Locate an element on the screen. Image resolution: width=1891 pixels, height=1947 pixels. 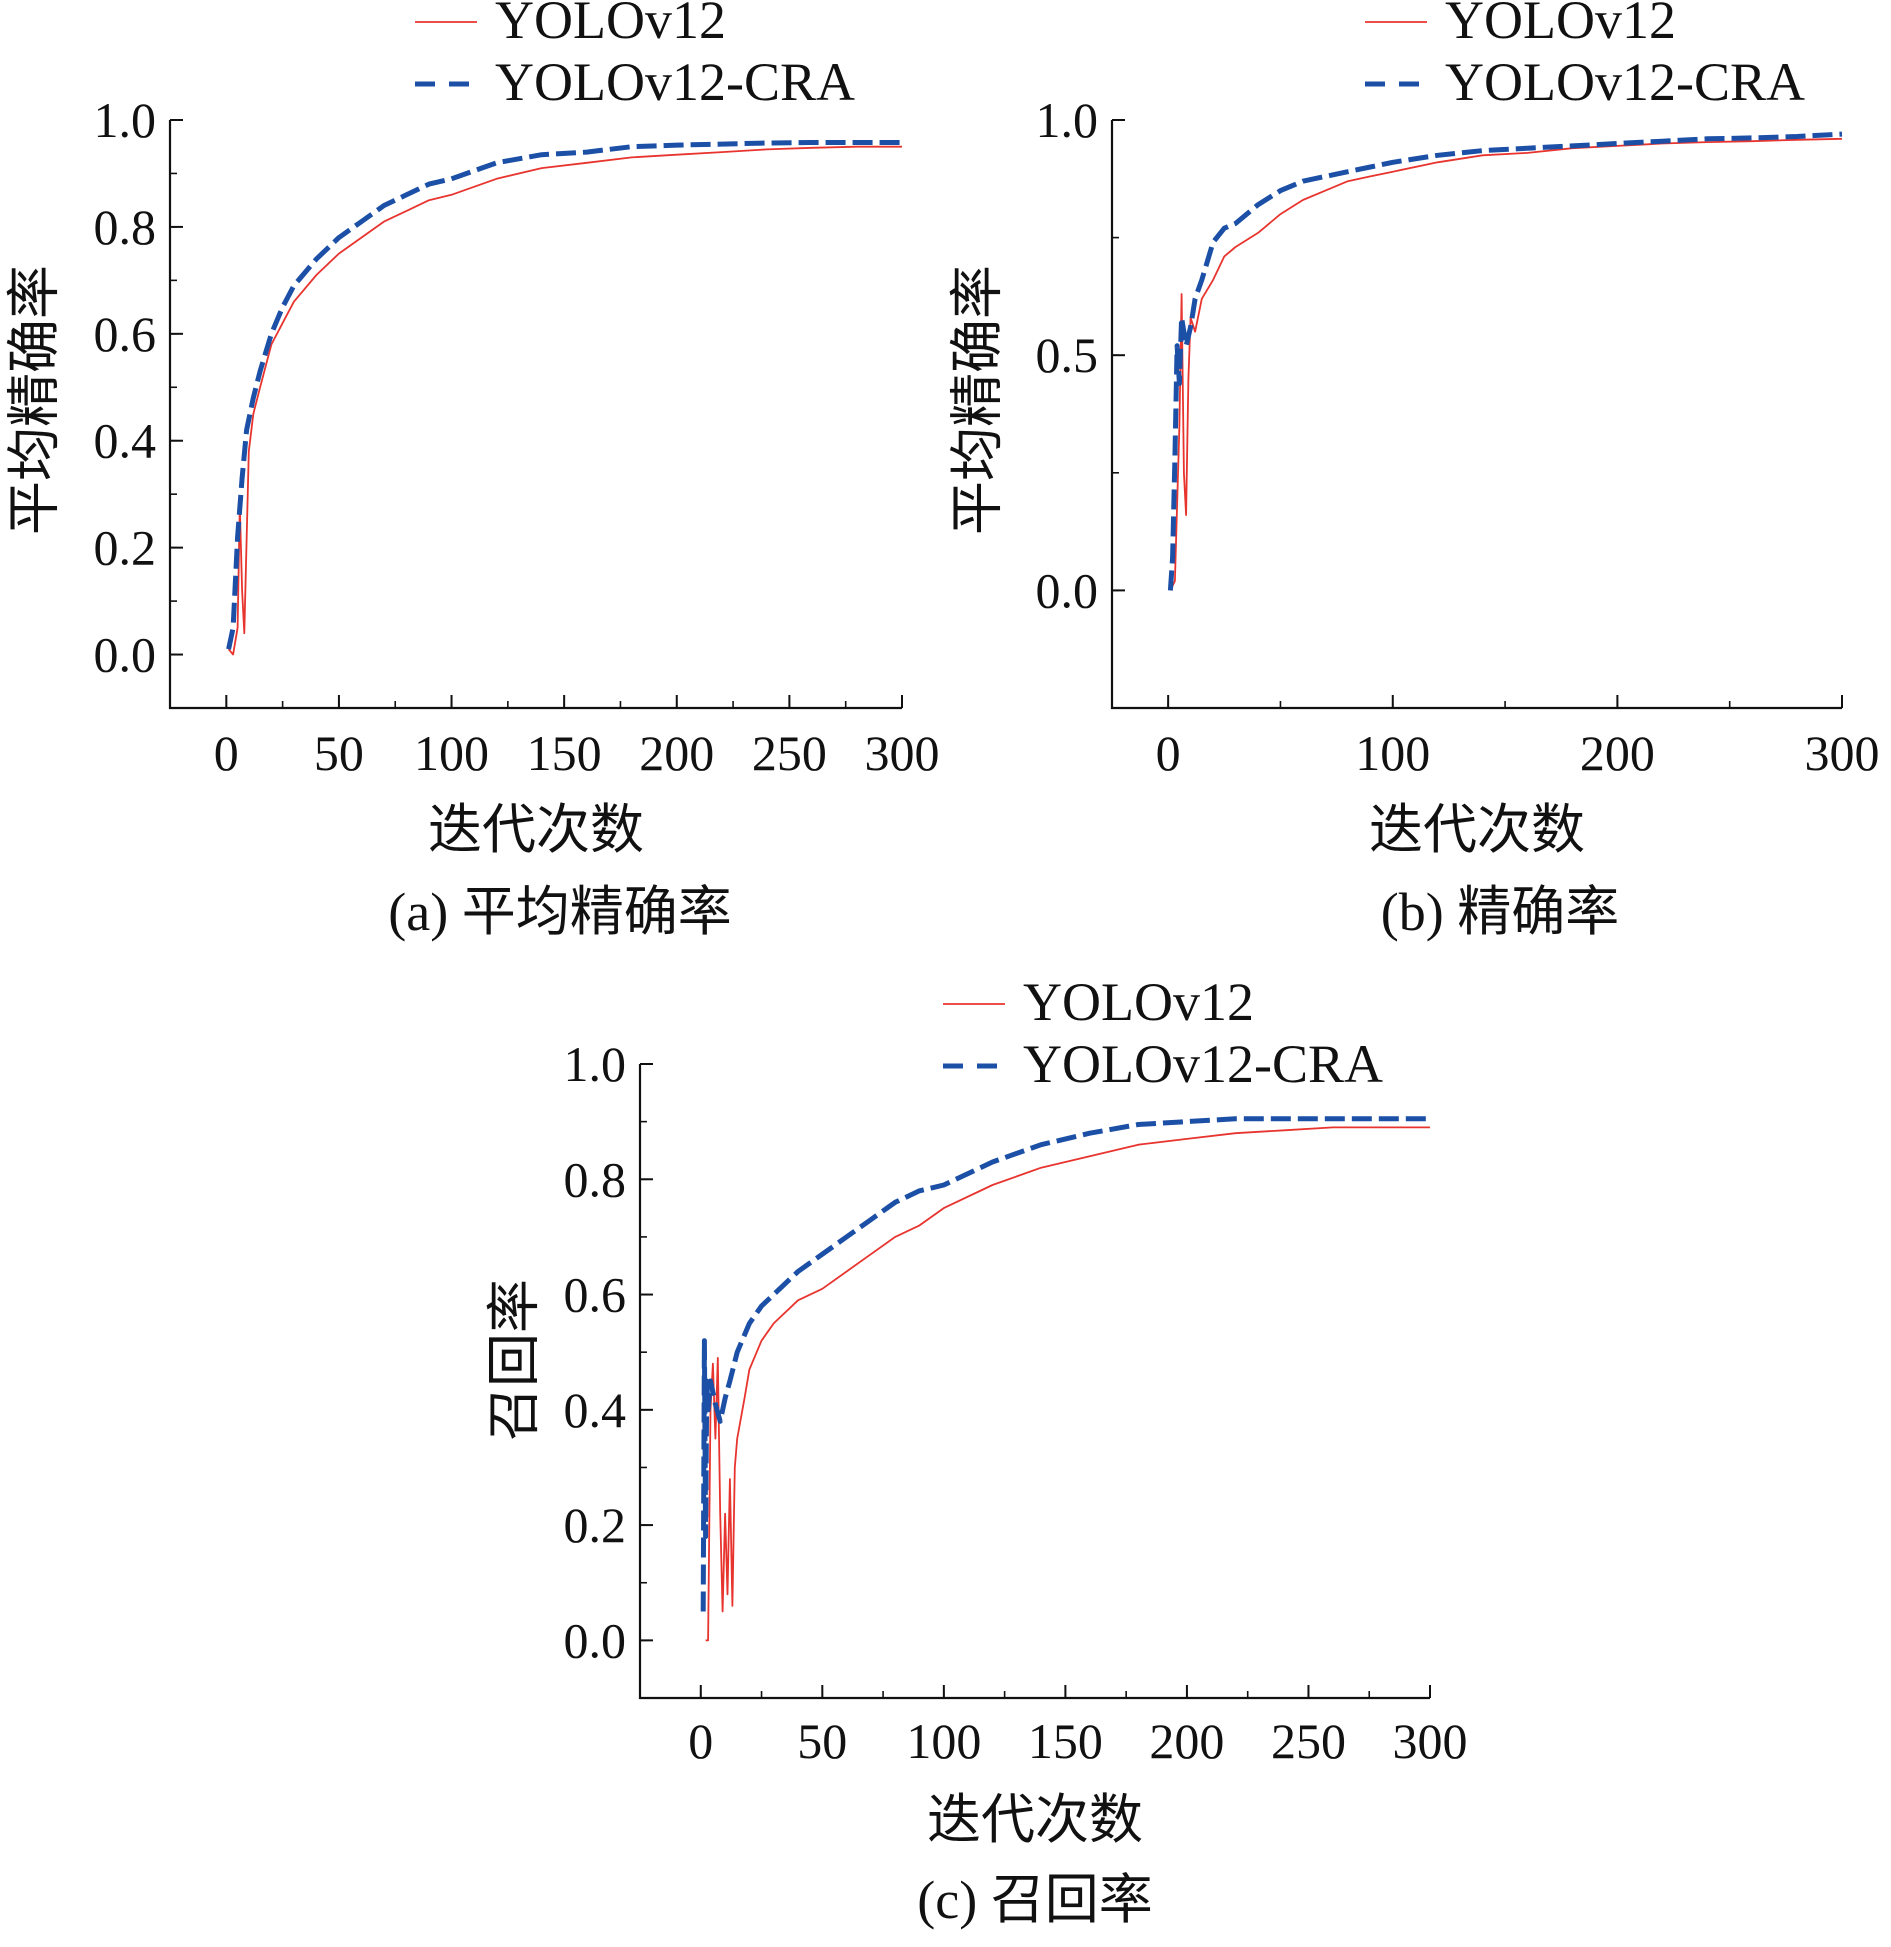
y-axis-title: 召回率 is located at coordinates (514, 1360).